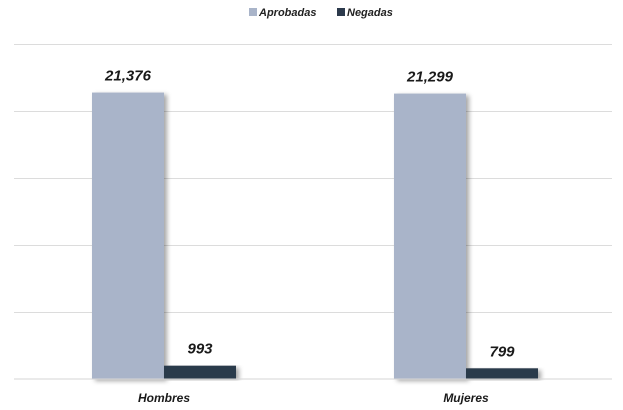  What do you see at coordinates (466, 398) in the screenshot?
I see `category-label-mujeres: Mujeres` at bounding box center [466, 398].